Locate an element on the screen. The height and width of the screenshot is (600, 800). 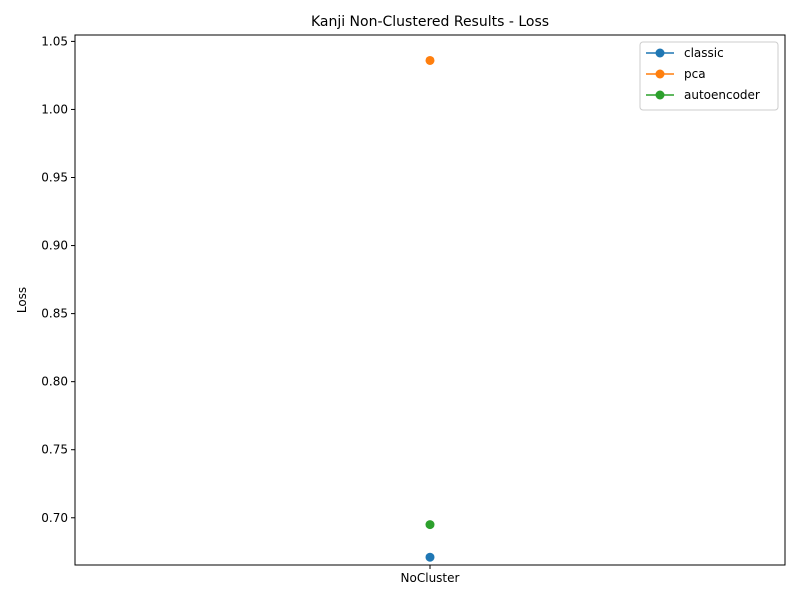
legend-box is located at coordinates (709, 76).